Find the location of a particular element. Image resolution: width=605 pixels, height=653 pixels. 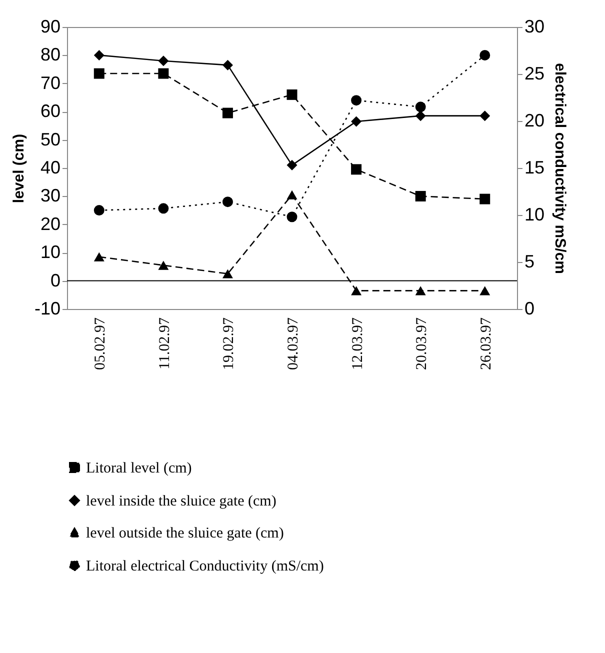

y-tick-label: 70 is located at coordinates (50, 82).